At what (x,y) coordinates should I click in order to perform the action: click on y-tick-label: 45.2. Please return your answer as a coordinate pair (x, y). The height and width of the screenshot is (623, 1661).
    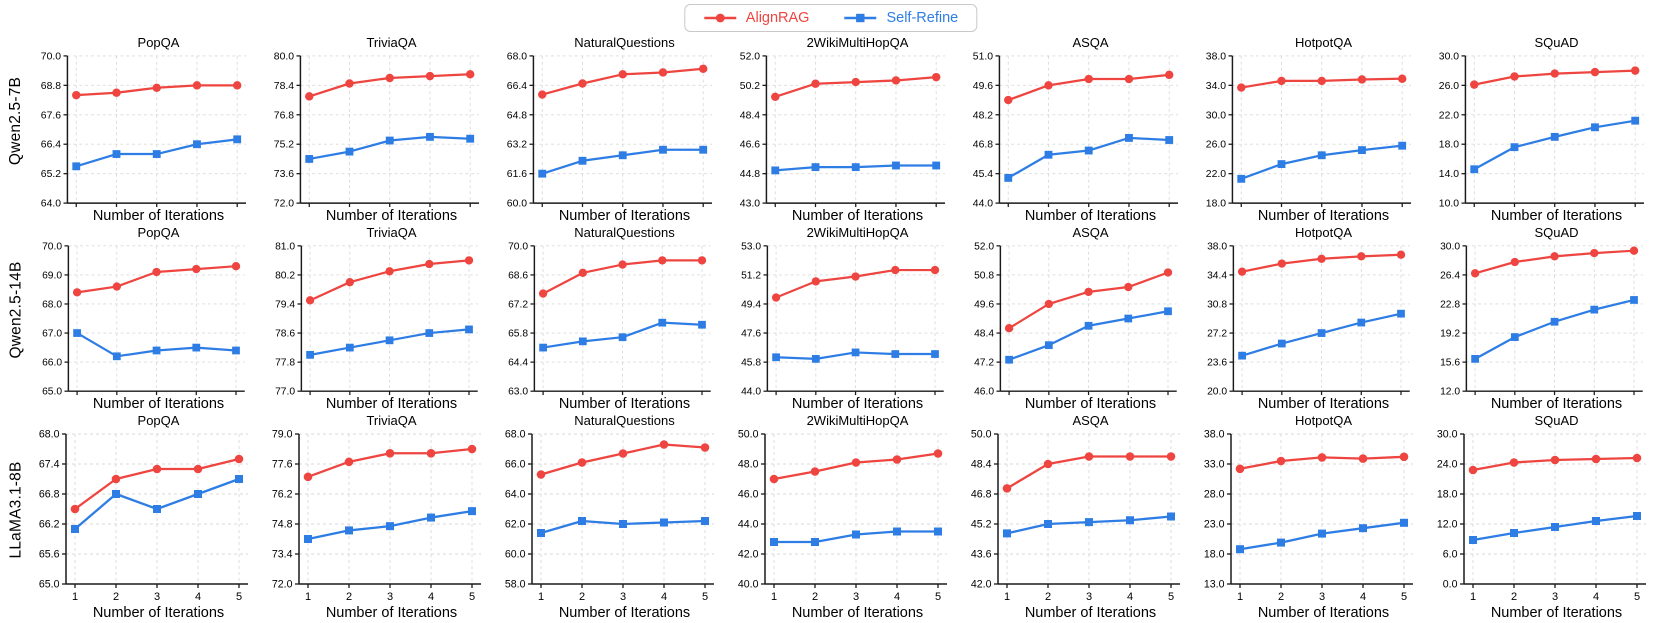
    Looking at the image, I should click on (981, 525).